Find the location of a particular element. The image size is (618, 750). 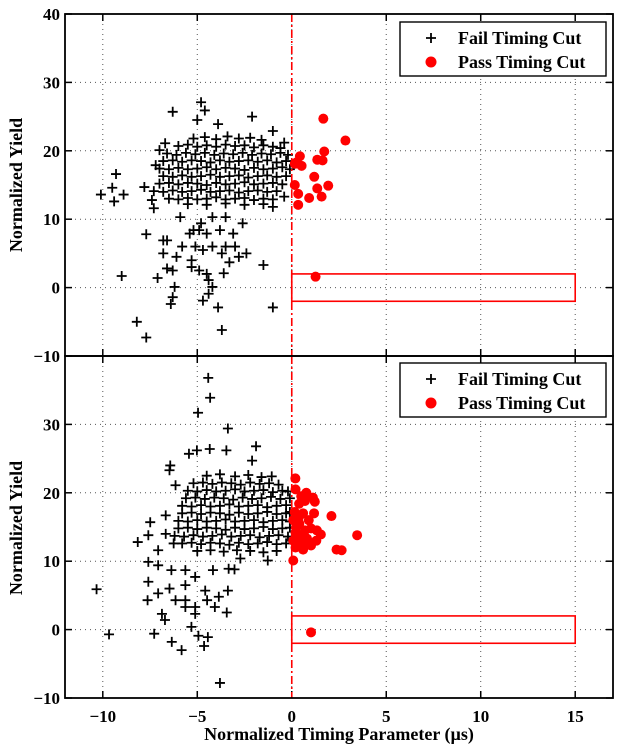

y-axis-label-bottom: Normalized Yield is located at coordinates (16, 528).